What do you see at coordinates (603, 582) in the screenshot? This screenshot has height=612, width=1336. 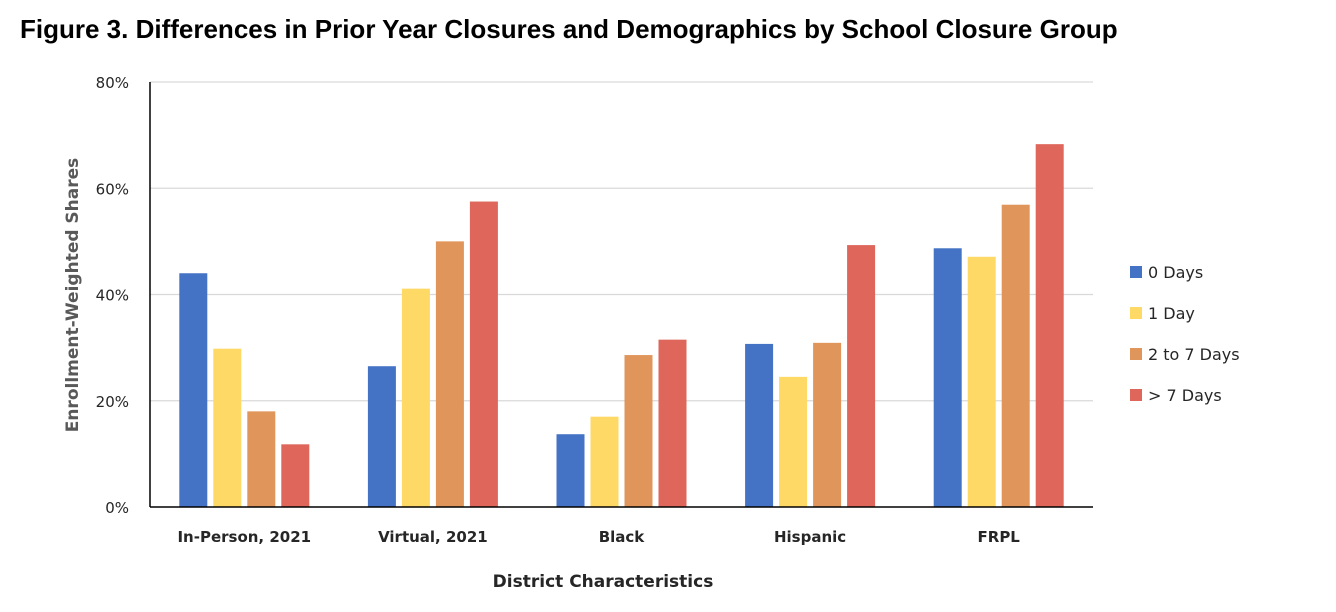 I see `x-axis-title: District Characteristics` at bounding box center [603, 582].